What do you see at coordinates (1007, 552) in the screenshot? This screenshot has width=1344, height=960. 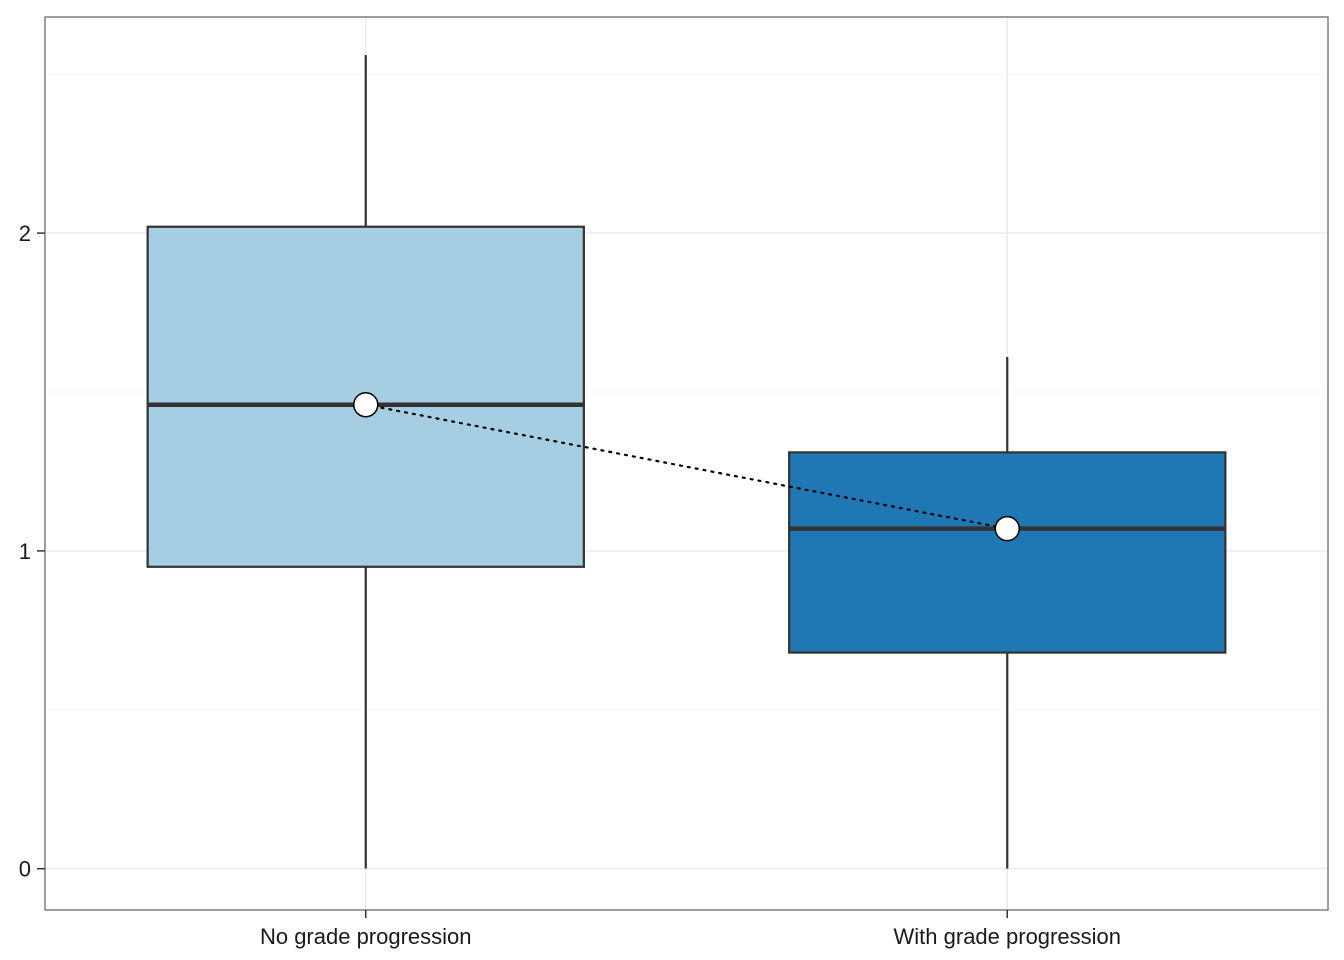 I see `box-body` at bounding box center [1007, 552].